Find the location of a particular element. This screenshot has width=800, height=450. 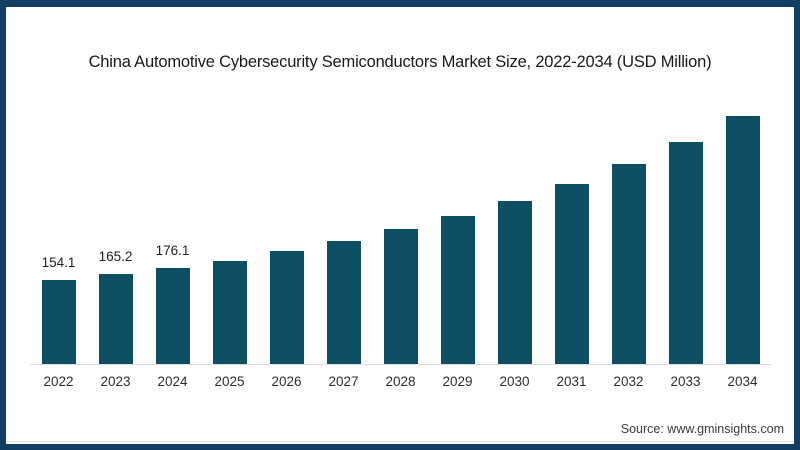

bar-column: 154.1 is located at coordinates (58, 309).